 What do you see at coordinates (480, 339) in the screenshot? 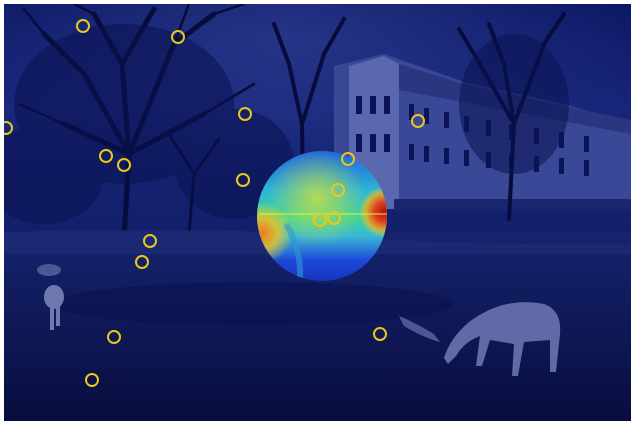
I see `deer-right` at bounding box center [480, 339].